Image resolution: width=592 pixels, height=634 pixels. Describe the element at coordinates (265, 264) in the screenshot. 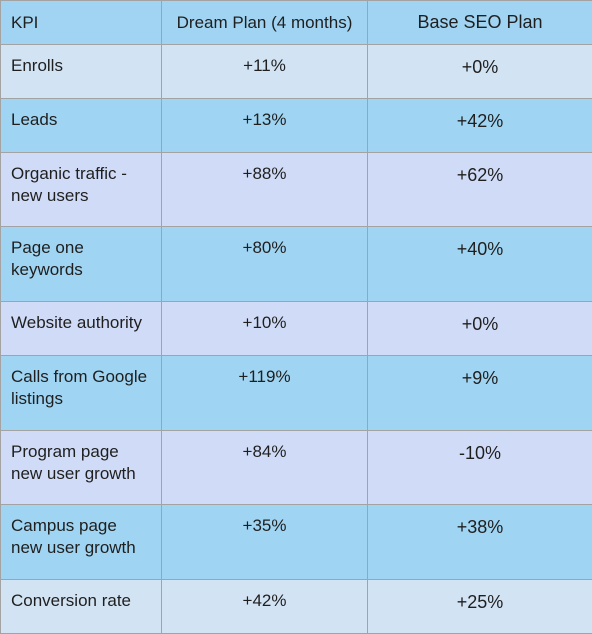

I see `dream-plan-cell: +80%` at that location.